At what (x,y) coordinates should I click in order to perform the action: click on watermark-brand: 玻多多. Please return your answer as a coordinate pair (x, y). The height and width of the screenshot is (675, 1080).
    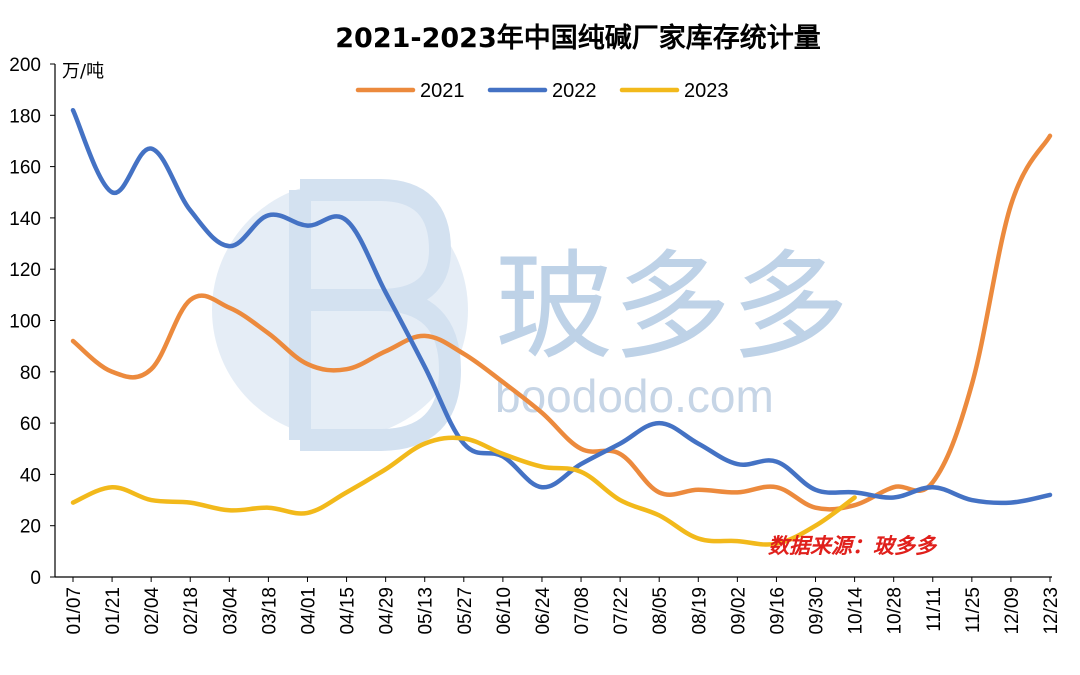
    Looking at the image, I should click on (672, 307).